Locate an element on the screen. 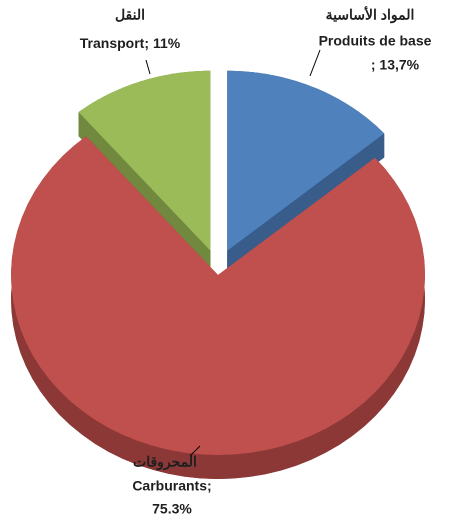 The image size is (457, 518). slice-label: Transport; is located at coordinates (114, 43).